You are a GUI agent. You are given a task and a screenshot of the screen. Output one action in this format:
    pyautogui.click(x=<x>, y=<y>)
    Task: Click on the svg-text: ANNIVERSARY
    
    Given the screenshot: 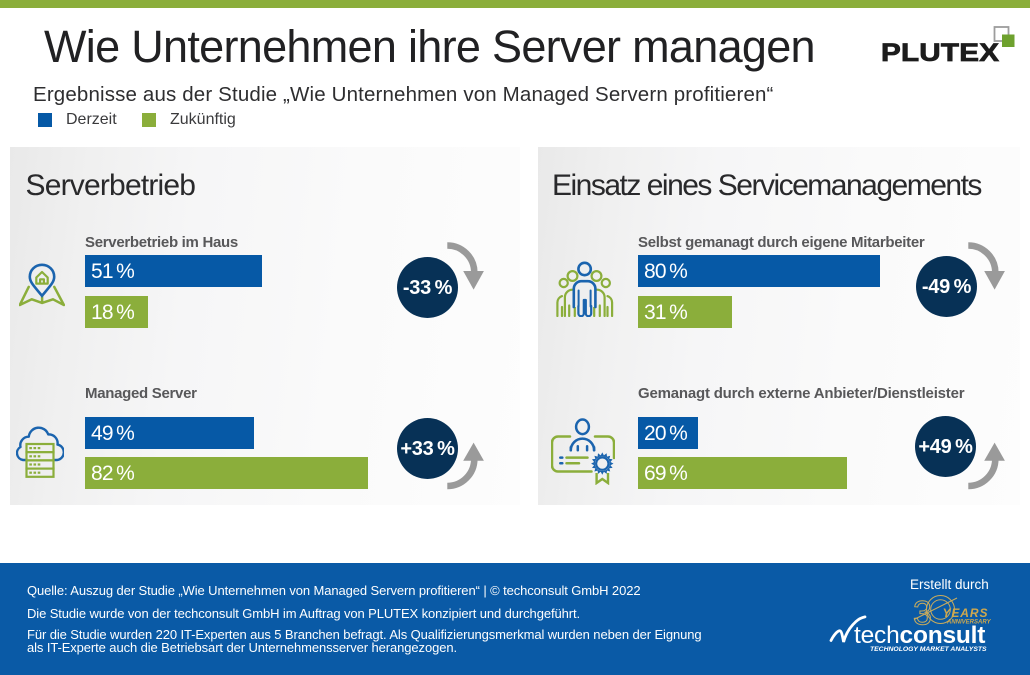 What is the action you would take?
    pyautogui.click(x=969, y=623)
    